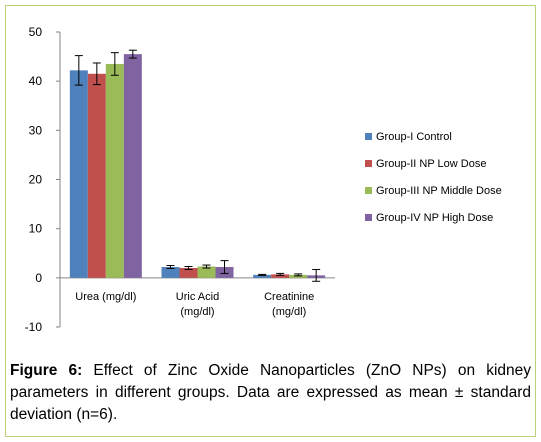 This screenshot has height=442, width=541. What do you see at coordinates (431, 164) in the screenshot?
I see `legend-label-1: Group-II NP Low Dose` at bounding box center [431, 164].